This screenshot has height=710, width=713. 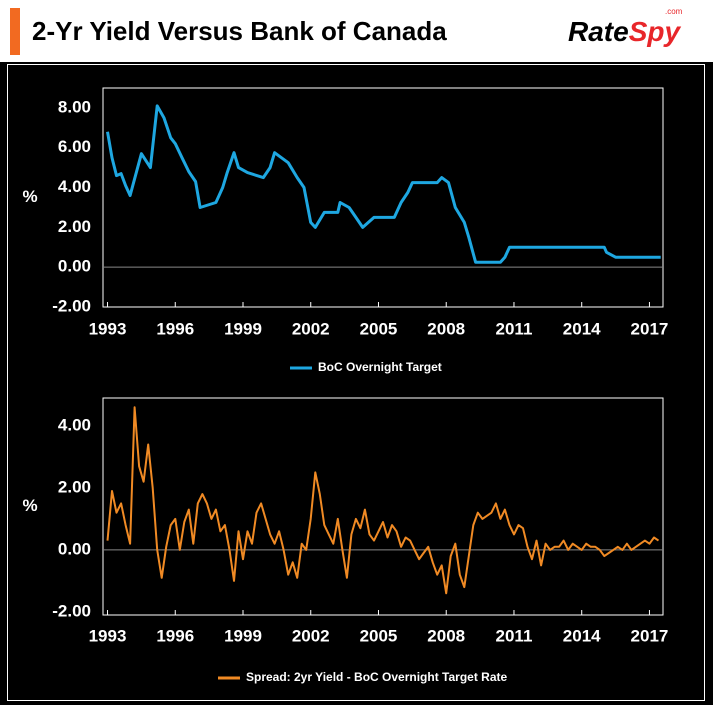 I want to click on page-title: 2-Yr Yield Versus Bank of Canada, so click(x=239, y=31).